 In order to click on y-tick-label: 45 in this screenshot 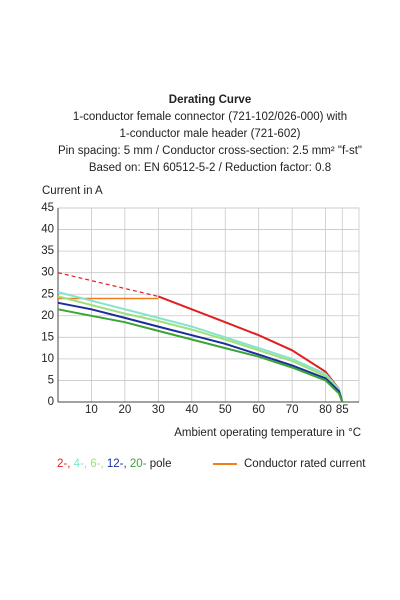, I will do `click(47, 208)`.